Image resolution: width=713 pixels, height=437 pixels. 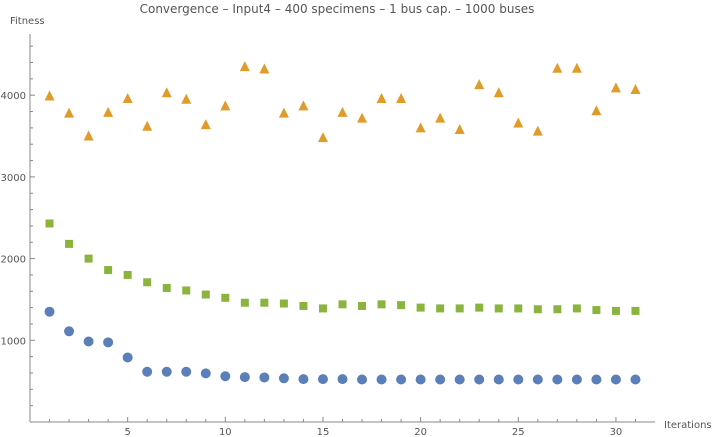 I want to click on y-tick-label: 2000, so click(x=13, y=260).